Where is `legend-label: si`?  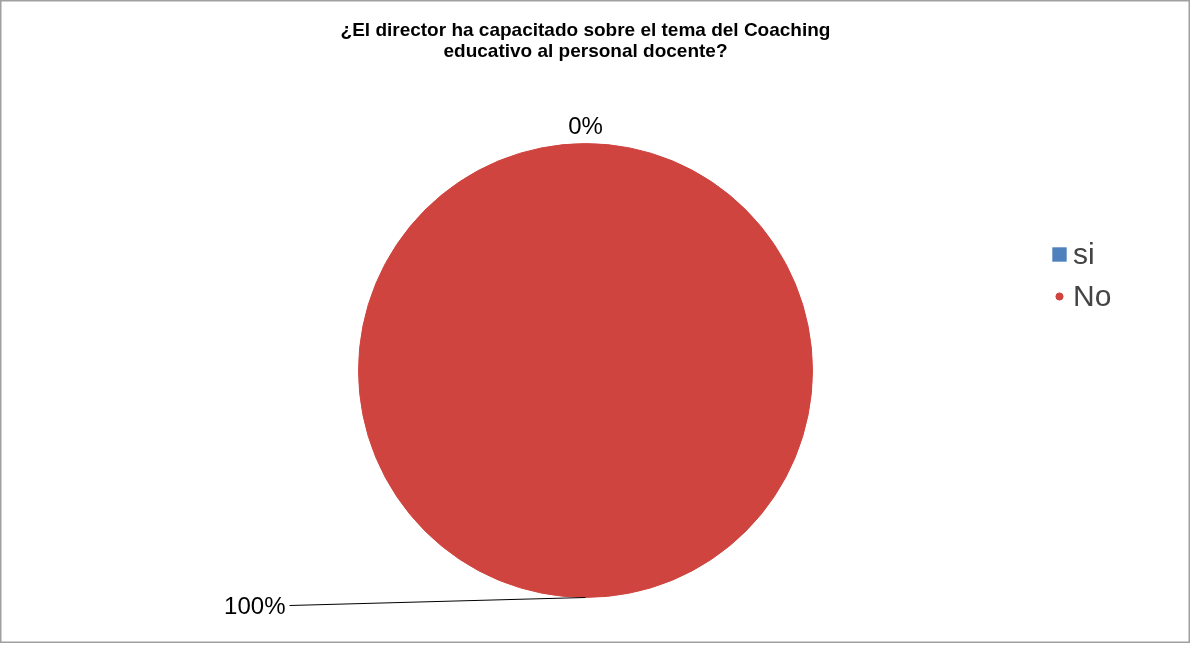
legend-label: si is located at coordinates (1084, 254).